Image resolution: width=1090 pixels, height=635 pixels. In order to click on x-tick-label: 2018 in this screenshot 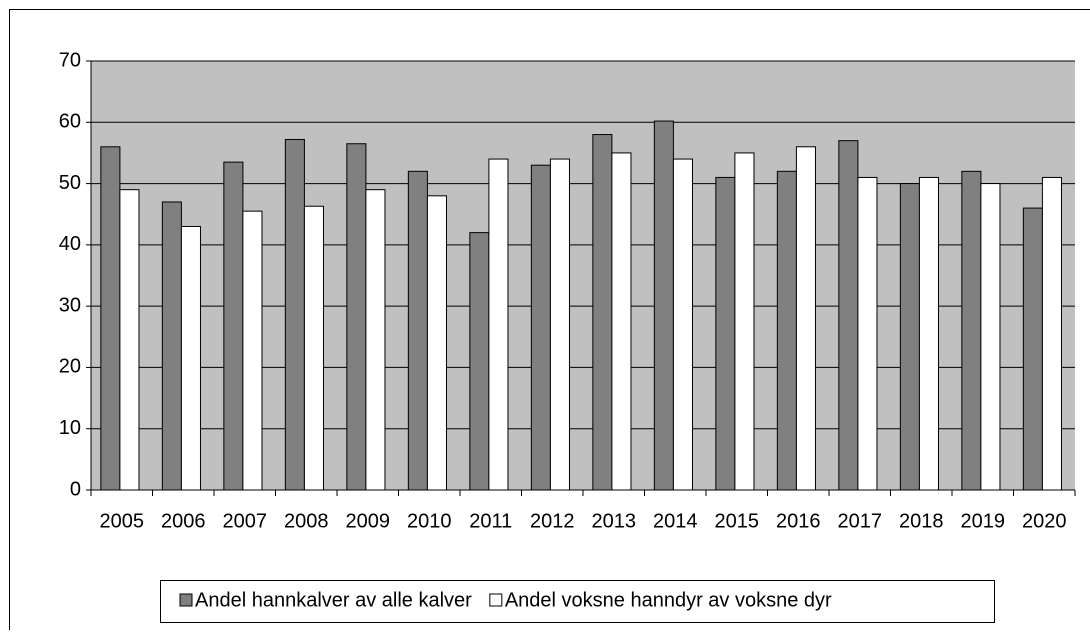, I will do `click(921, 521)`.